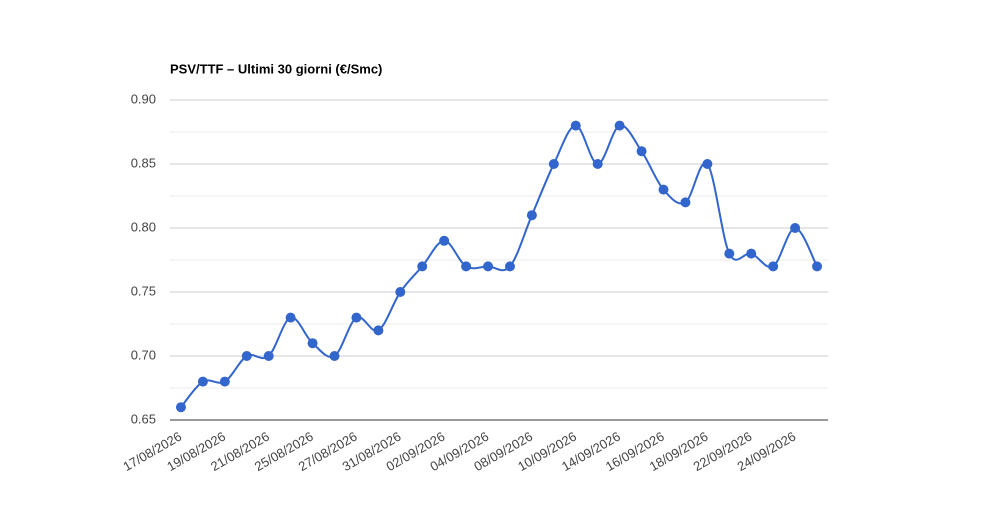  Describe the element at coordinates (143, 98) in the screenshot. I see `y-tick-label: 0.90` at that location.